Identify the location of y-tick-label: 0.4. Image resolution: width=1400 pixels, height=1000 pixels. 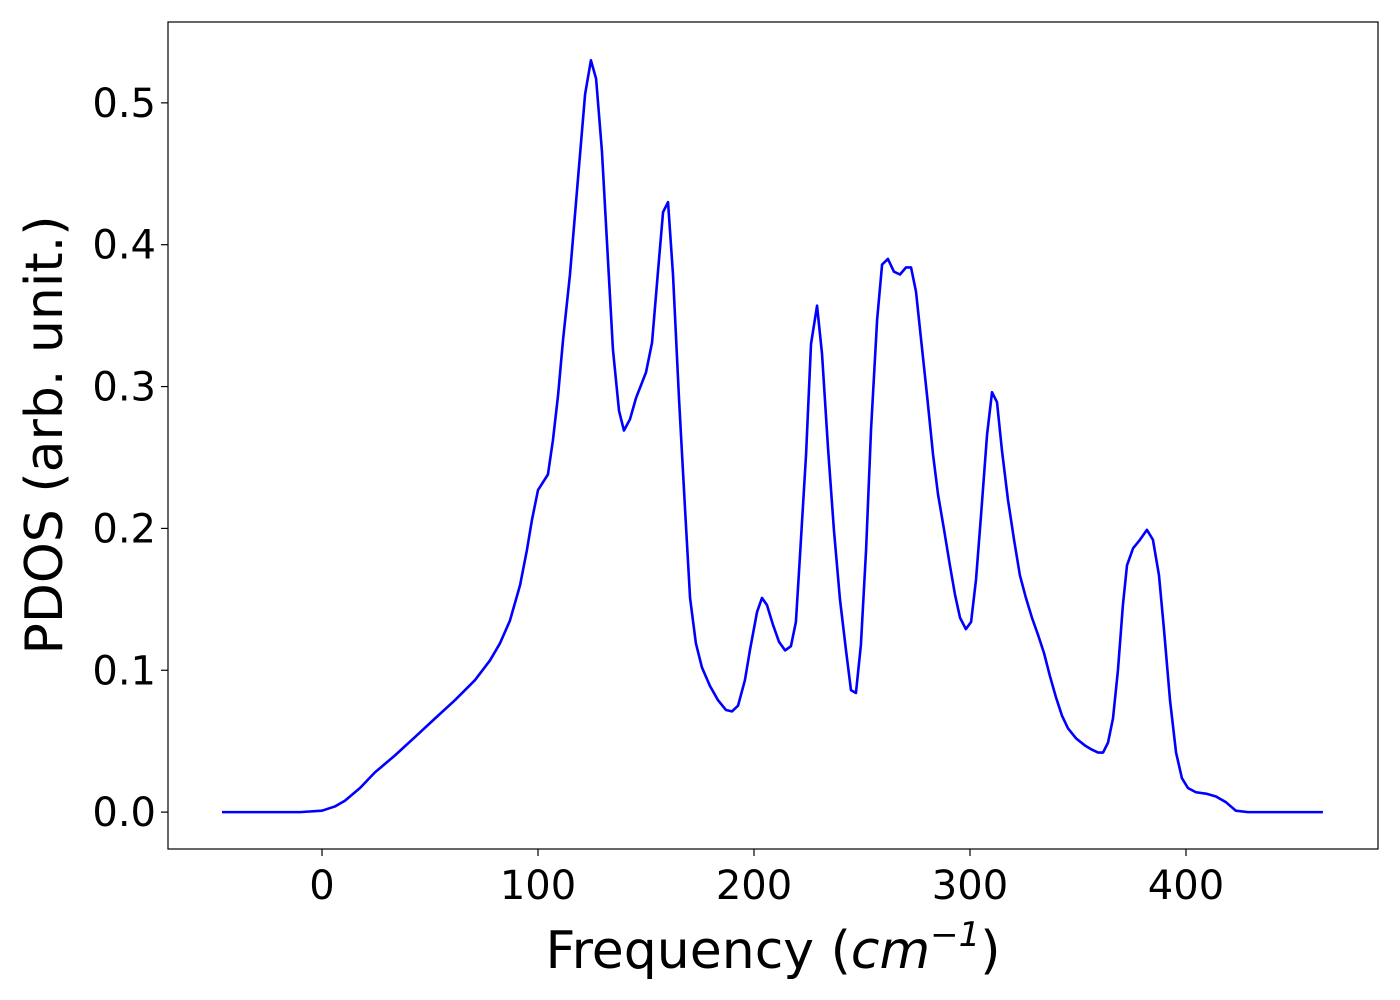
(124, 246).